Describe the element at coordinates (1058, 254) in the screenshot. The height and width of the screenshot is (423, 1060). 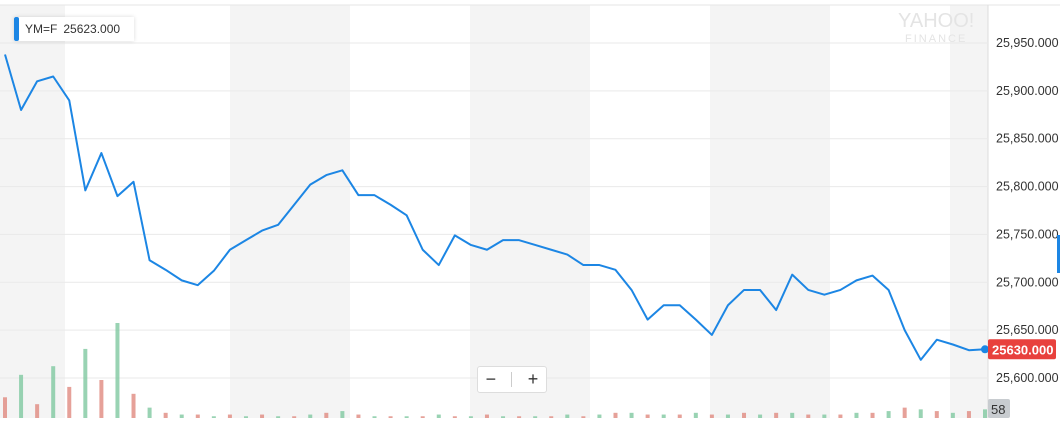
I see `scroll-handle` at that location.